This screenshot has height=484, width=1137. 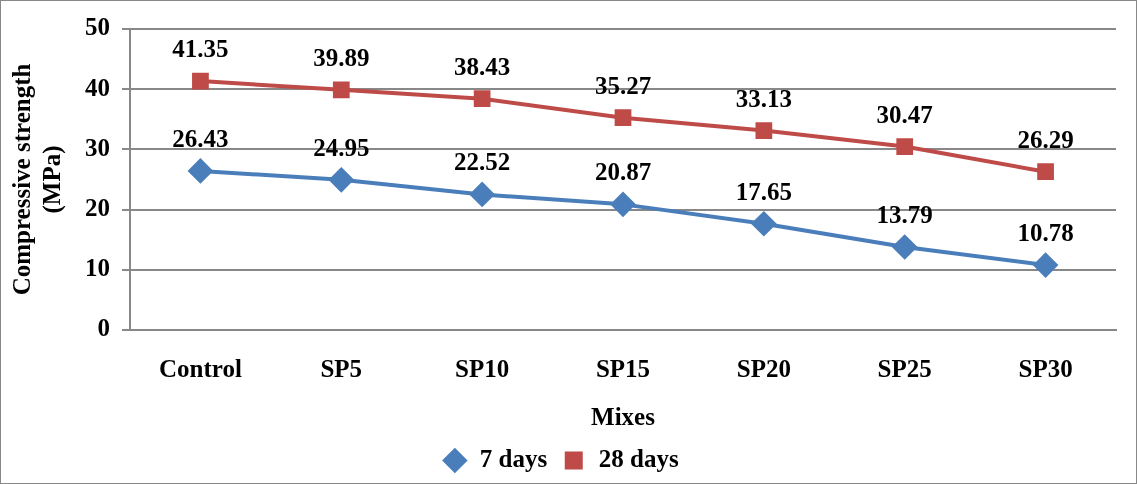 What do you see at coordinates (482, 162) in the screenshot?
I see `data-label: 22.52` at bounding box center [482, 162].